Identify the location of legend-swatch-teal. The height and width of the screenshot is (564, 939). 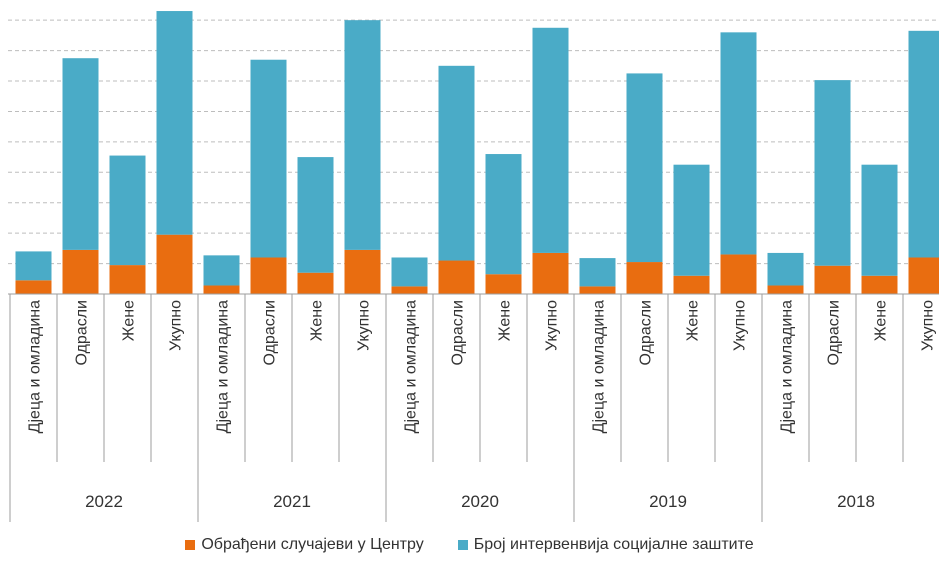
(462, 545).